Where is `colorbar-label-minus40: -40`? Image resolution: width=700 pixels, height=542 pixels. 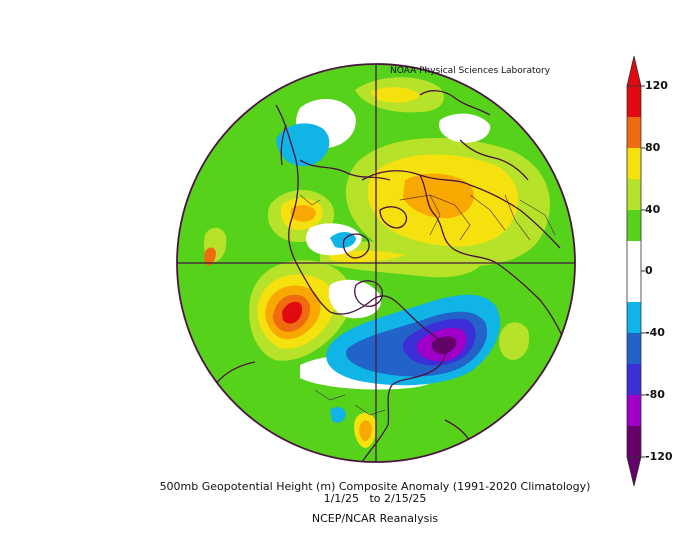
colorbar-label-minus40: -40 is located at coordinates (655, 332).